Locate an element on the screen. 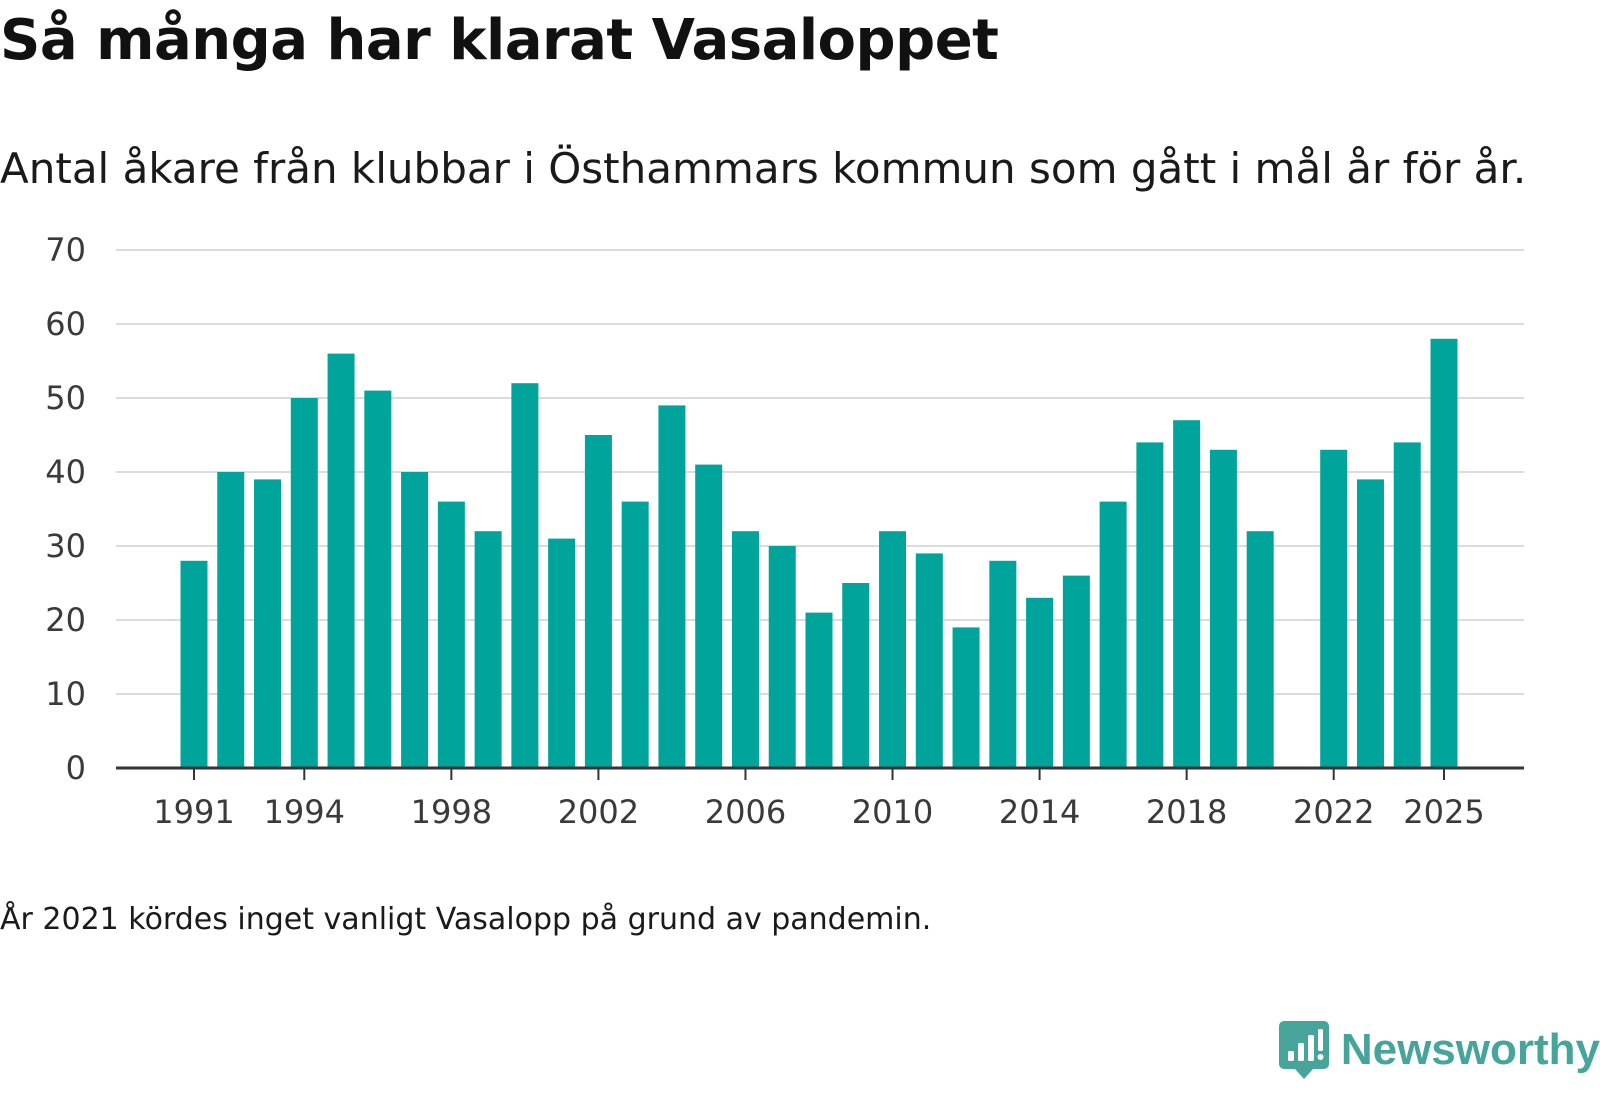 This screenshot has height=1100, width=1600. y-tick-label: 30 is located at coordinates (65, 546).